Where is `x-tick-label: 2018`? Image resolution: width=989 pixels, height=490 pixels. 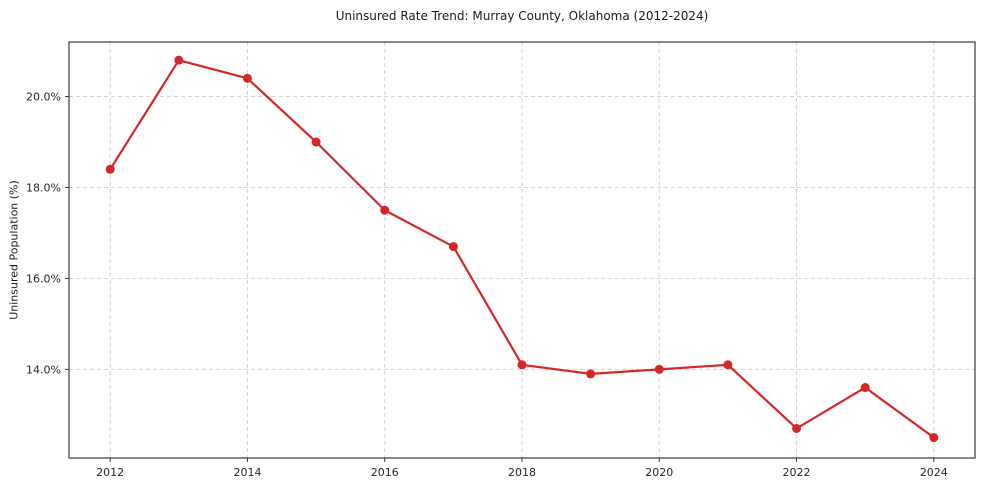
x-tick-label: 2018 is located at coordinates (522, 472).